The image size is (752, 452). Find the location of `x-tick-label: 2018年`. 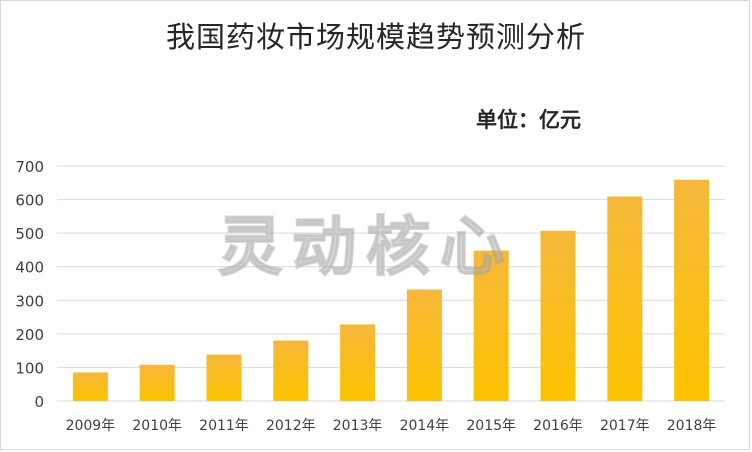

x-tick-label: 2018年 is located at coordinates (692, 426).